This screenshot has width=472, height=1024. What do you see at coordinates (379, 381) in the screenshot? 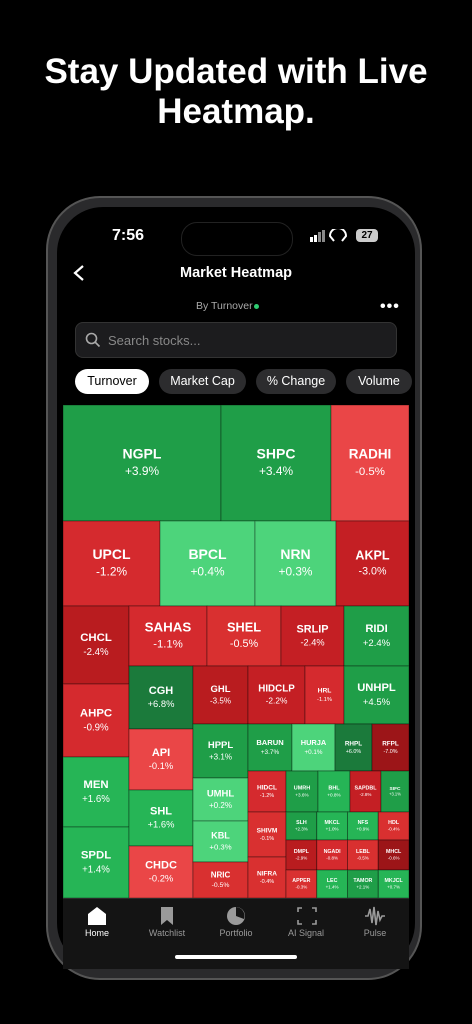
I see `filter-chip: Volume` at bounding box center [379, 381].